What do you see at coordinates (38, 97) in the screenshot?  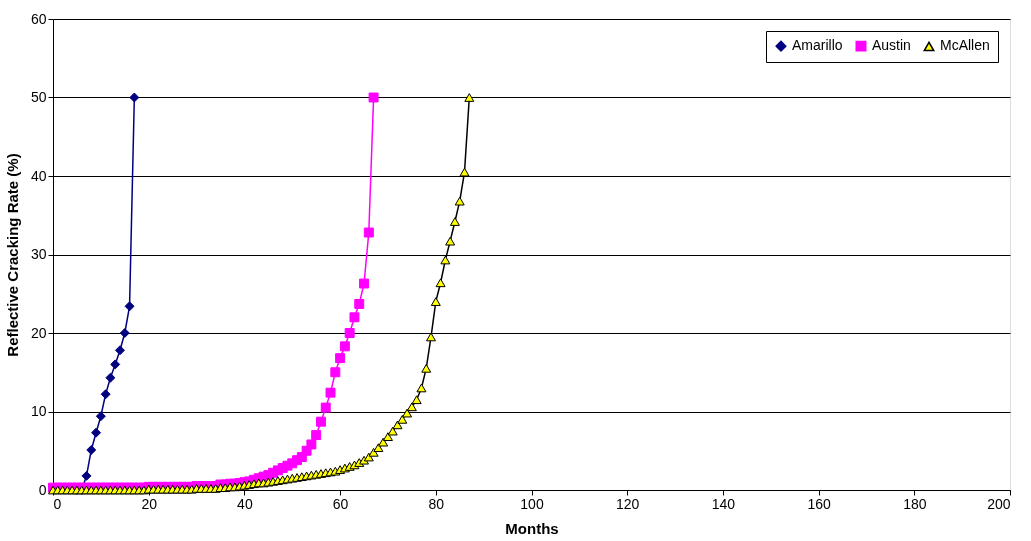 I see `y-tick-label: 50` at bounding box center [38, 97].